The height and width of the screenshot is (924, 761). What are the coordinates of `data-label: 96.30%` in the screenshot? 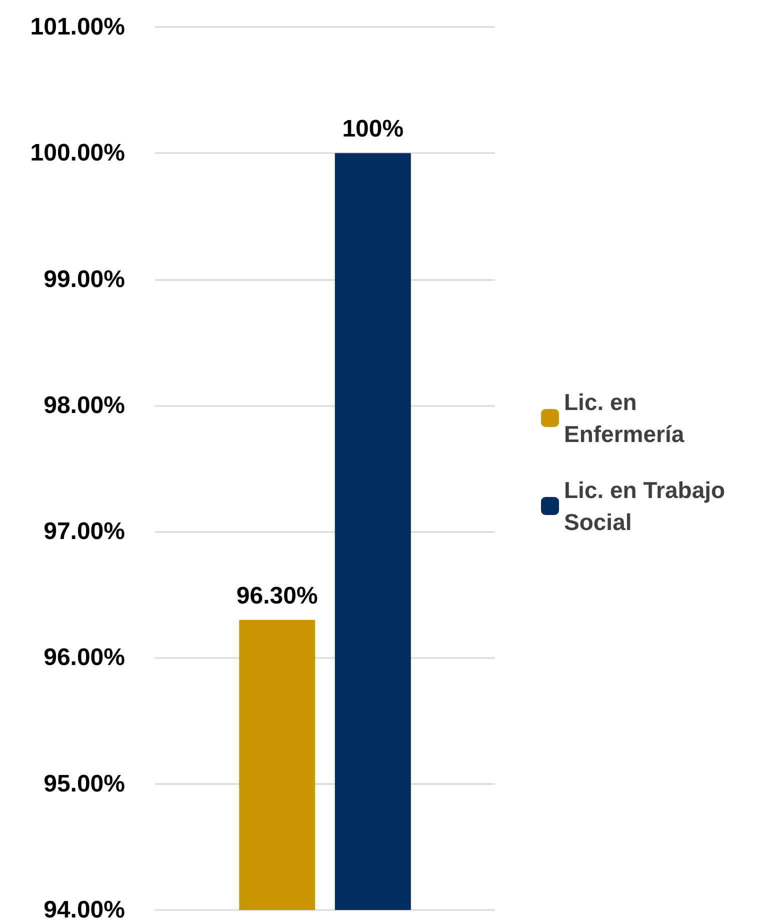 It's located at (277, 596).